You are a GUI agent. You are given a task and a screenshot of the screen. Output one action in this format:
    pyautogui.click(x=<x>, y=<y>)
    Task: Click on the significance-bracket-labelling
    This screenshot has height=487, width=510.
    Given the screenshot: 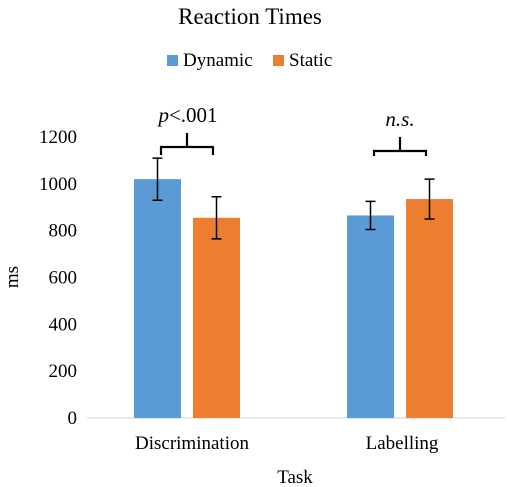 What is the action you would take?
    pyautogui.click(x=400, y=146)
    